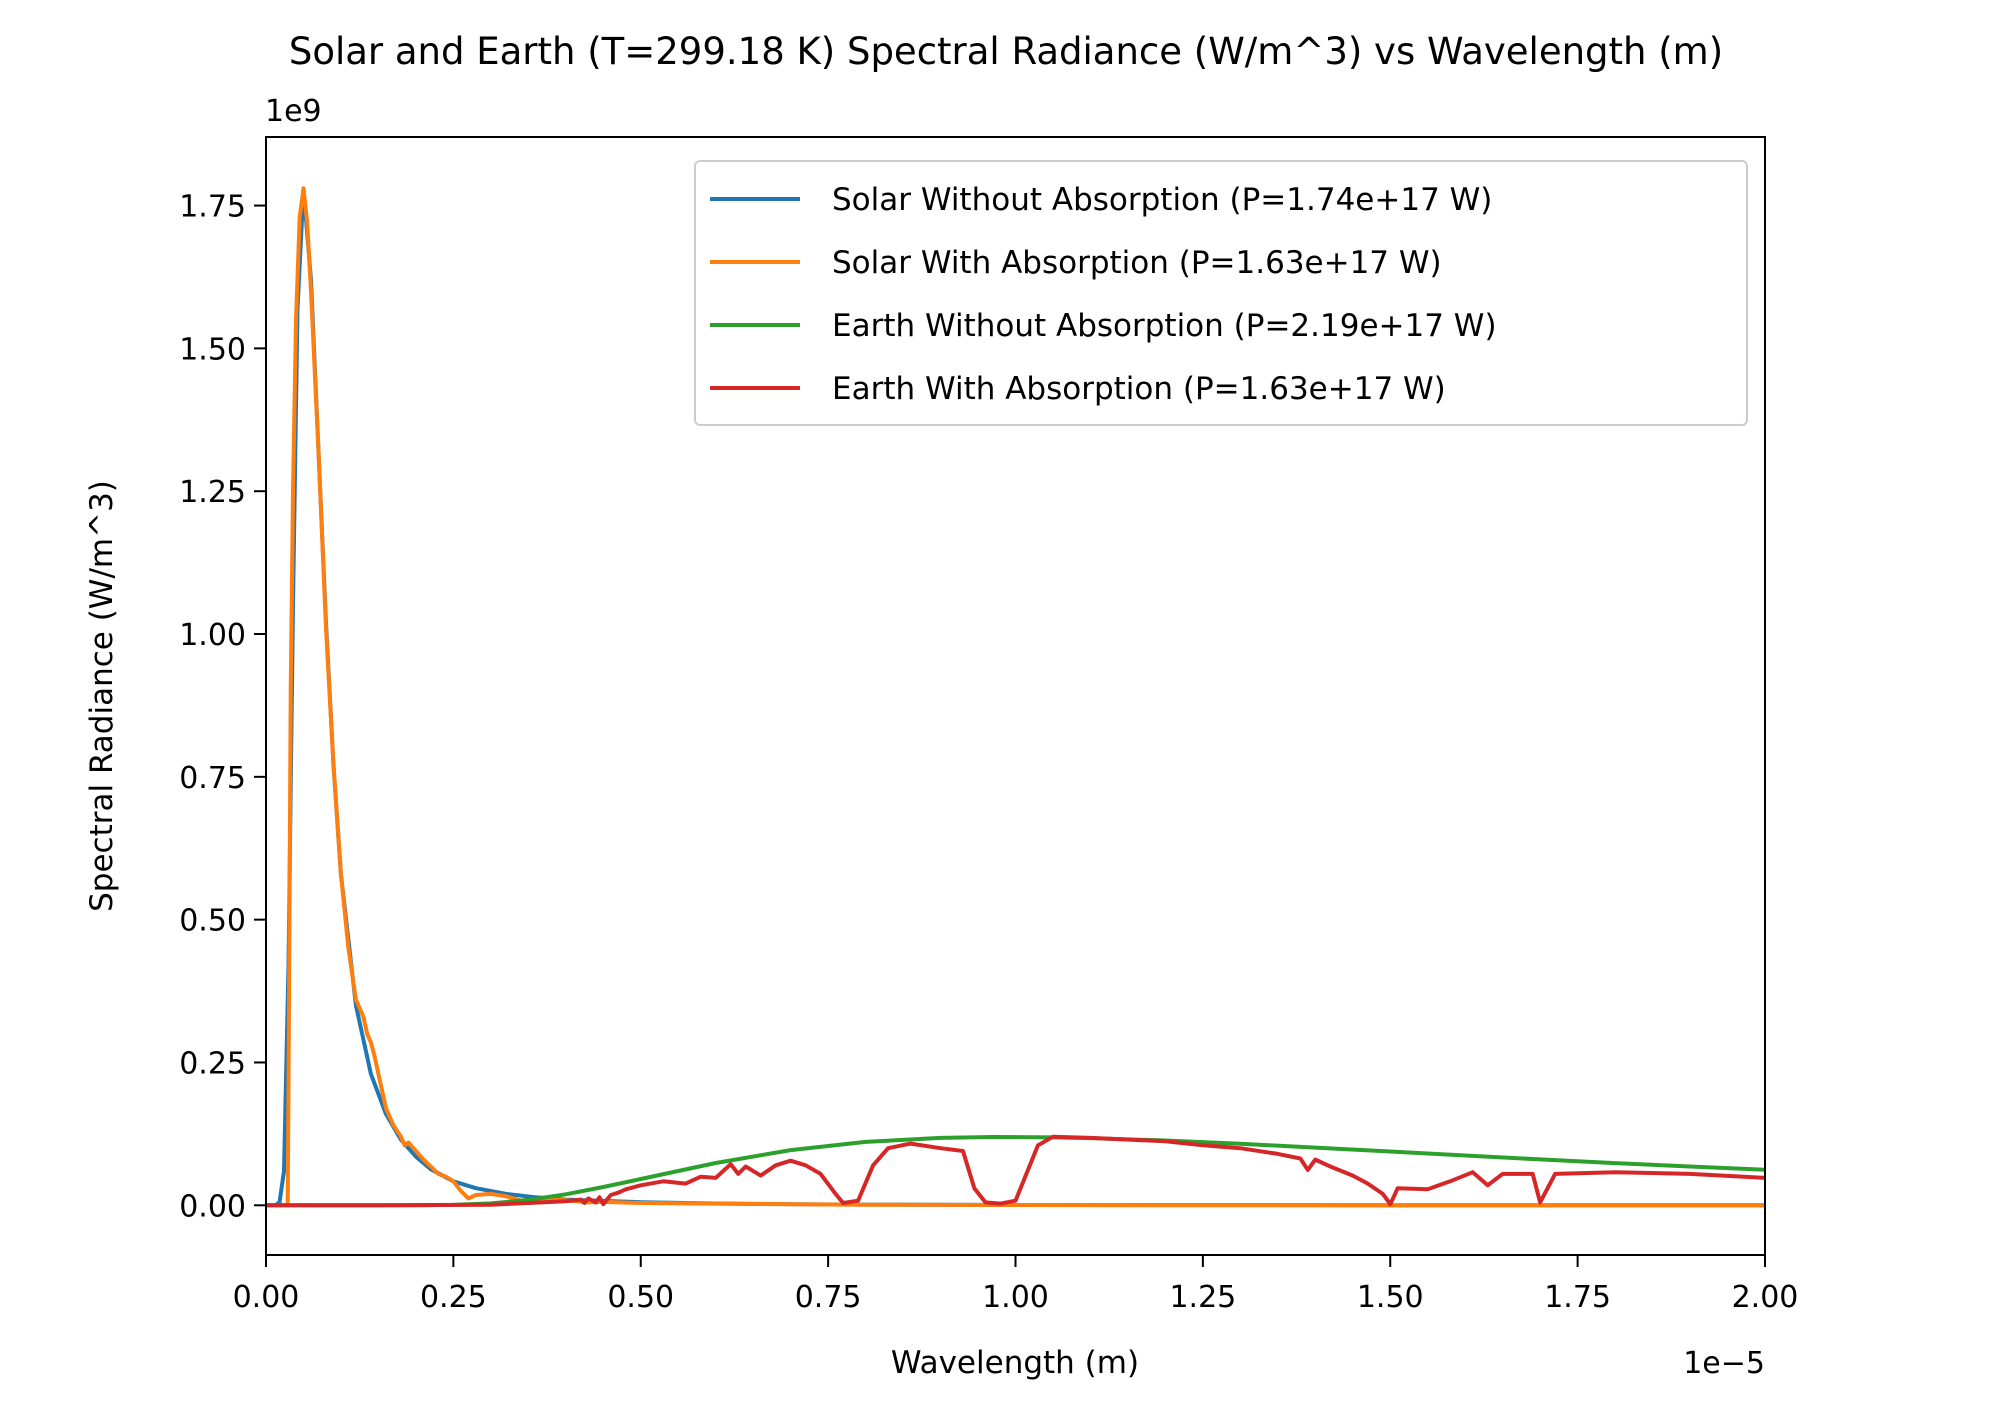  I want to click on x-offset-text: 1e−5, so click(1724, 1363).